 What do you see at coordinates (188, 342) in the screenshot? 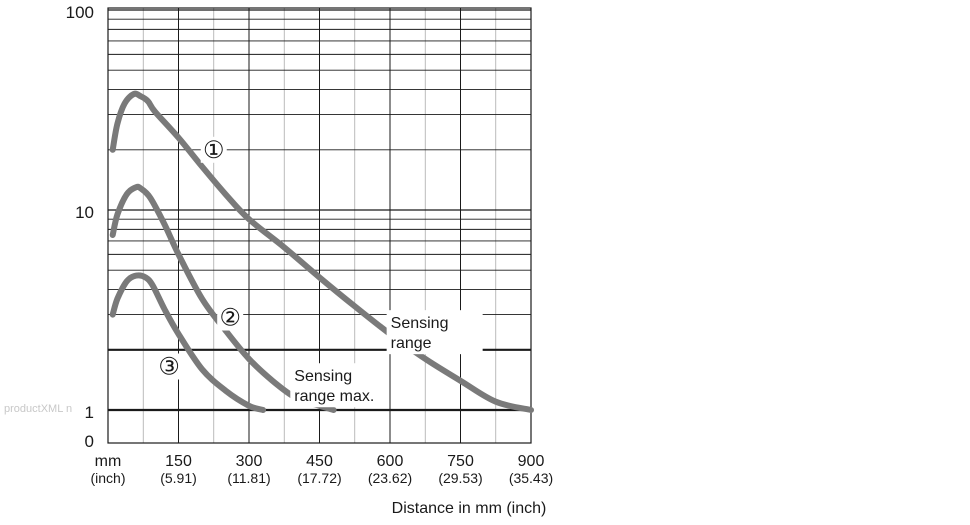
I see `curve-3-line` at bounding box center [188, 342].